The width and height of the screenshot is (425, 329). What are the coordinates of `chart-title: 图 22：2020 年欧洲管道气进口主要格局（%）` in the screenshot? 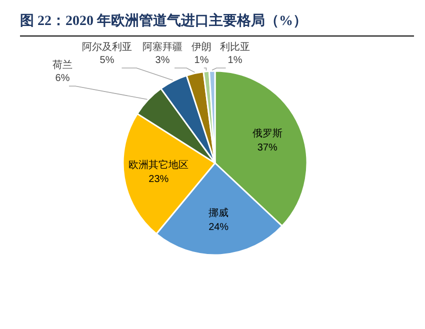 It's located at (163, 20).